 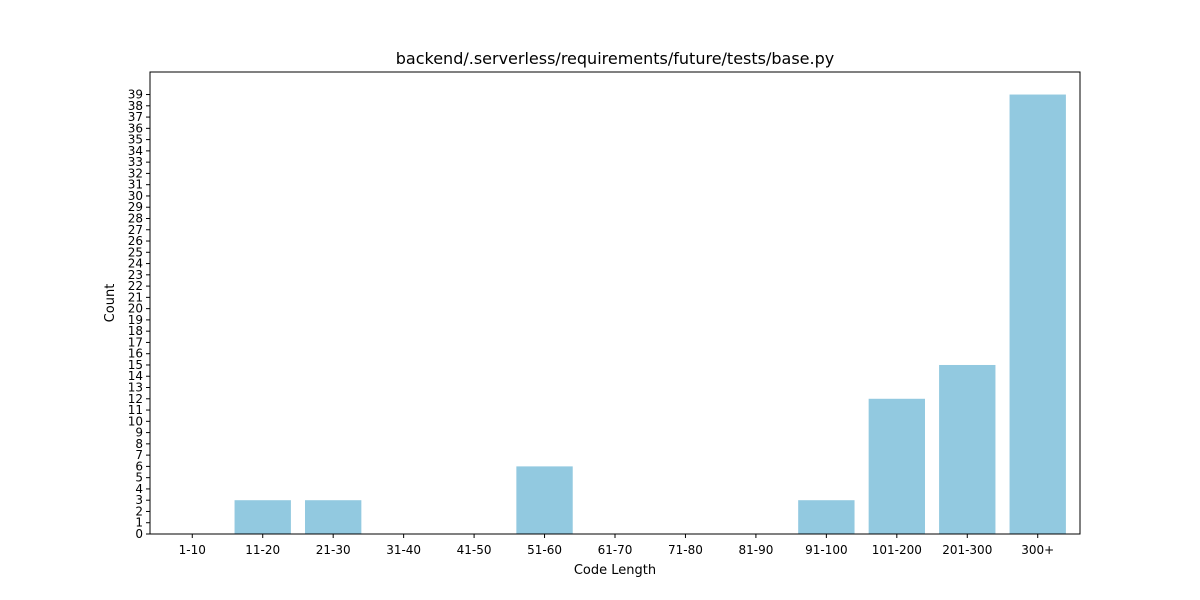 What do you see at coordinates (135, 173) in the screenshot?
I see `y-tick-label: 32` at bounding box center [135, 173].